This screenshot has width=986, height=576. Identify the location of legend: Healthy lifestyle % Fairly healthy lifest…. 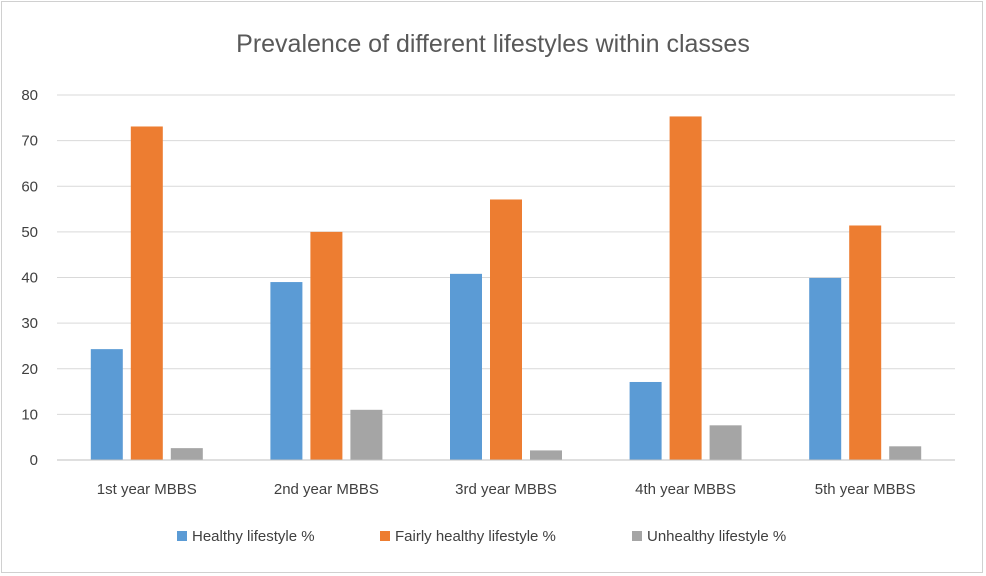
(481, 536).